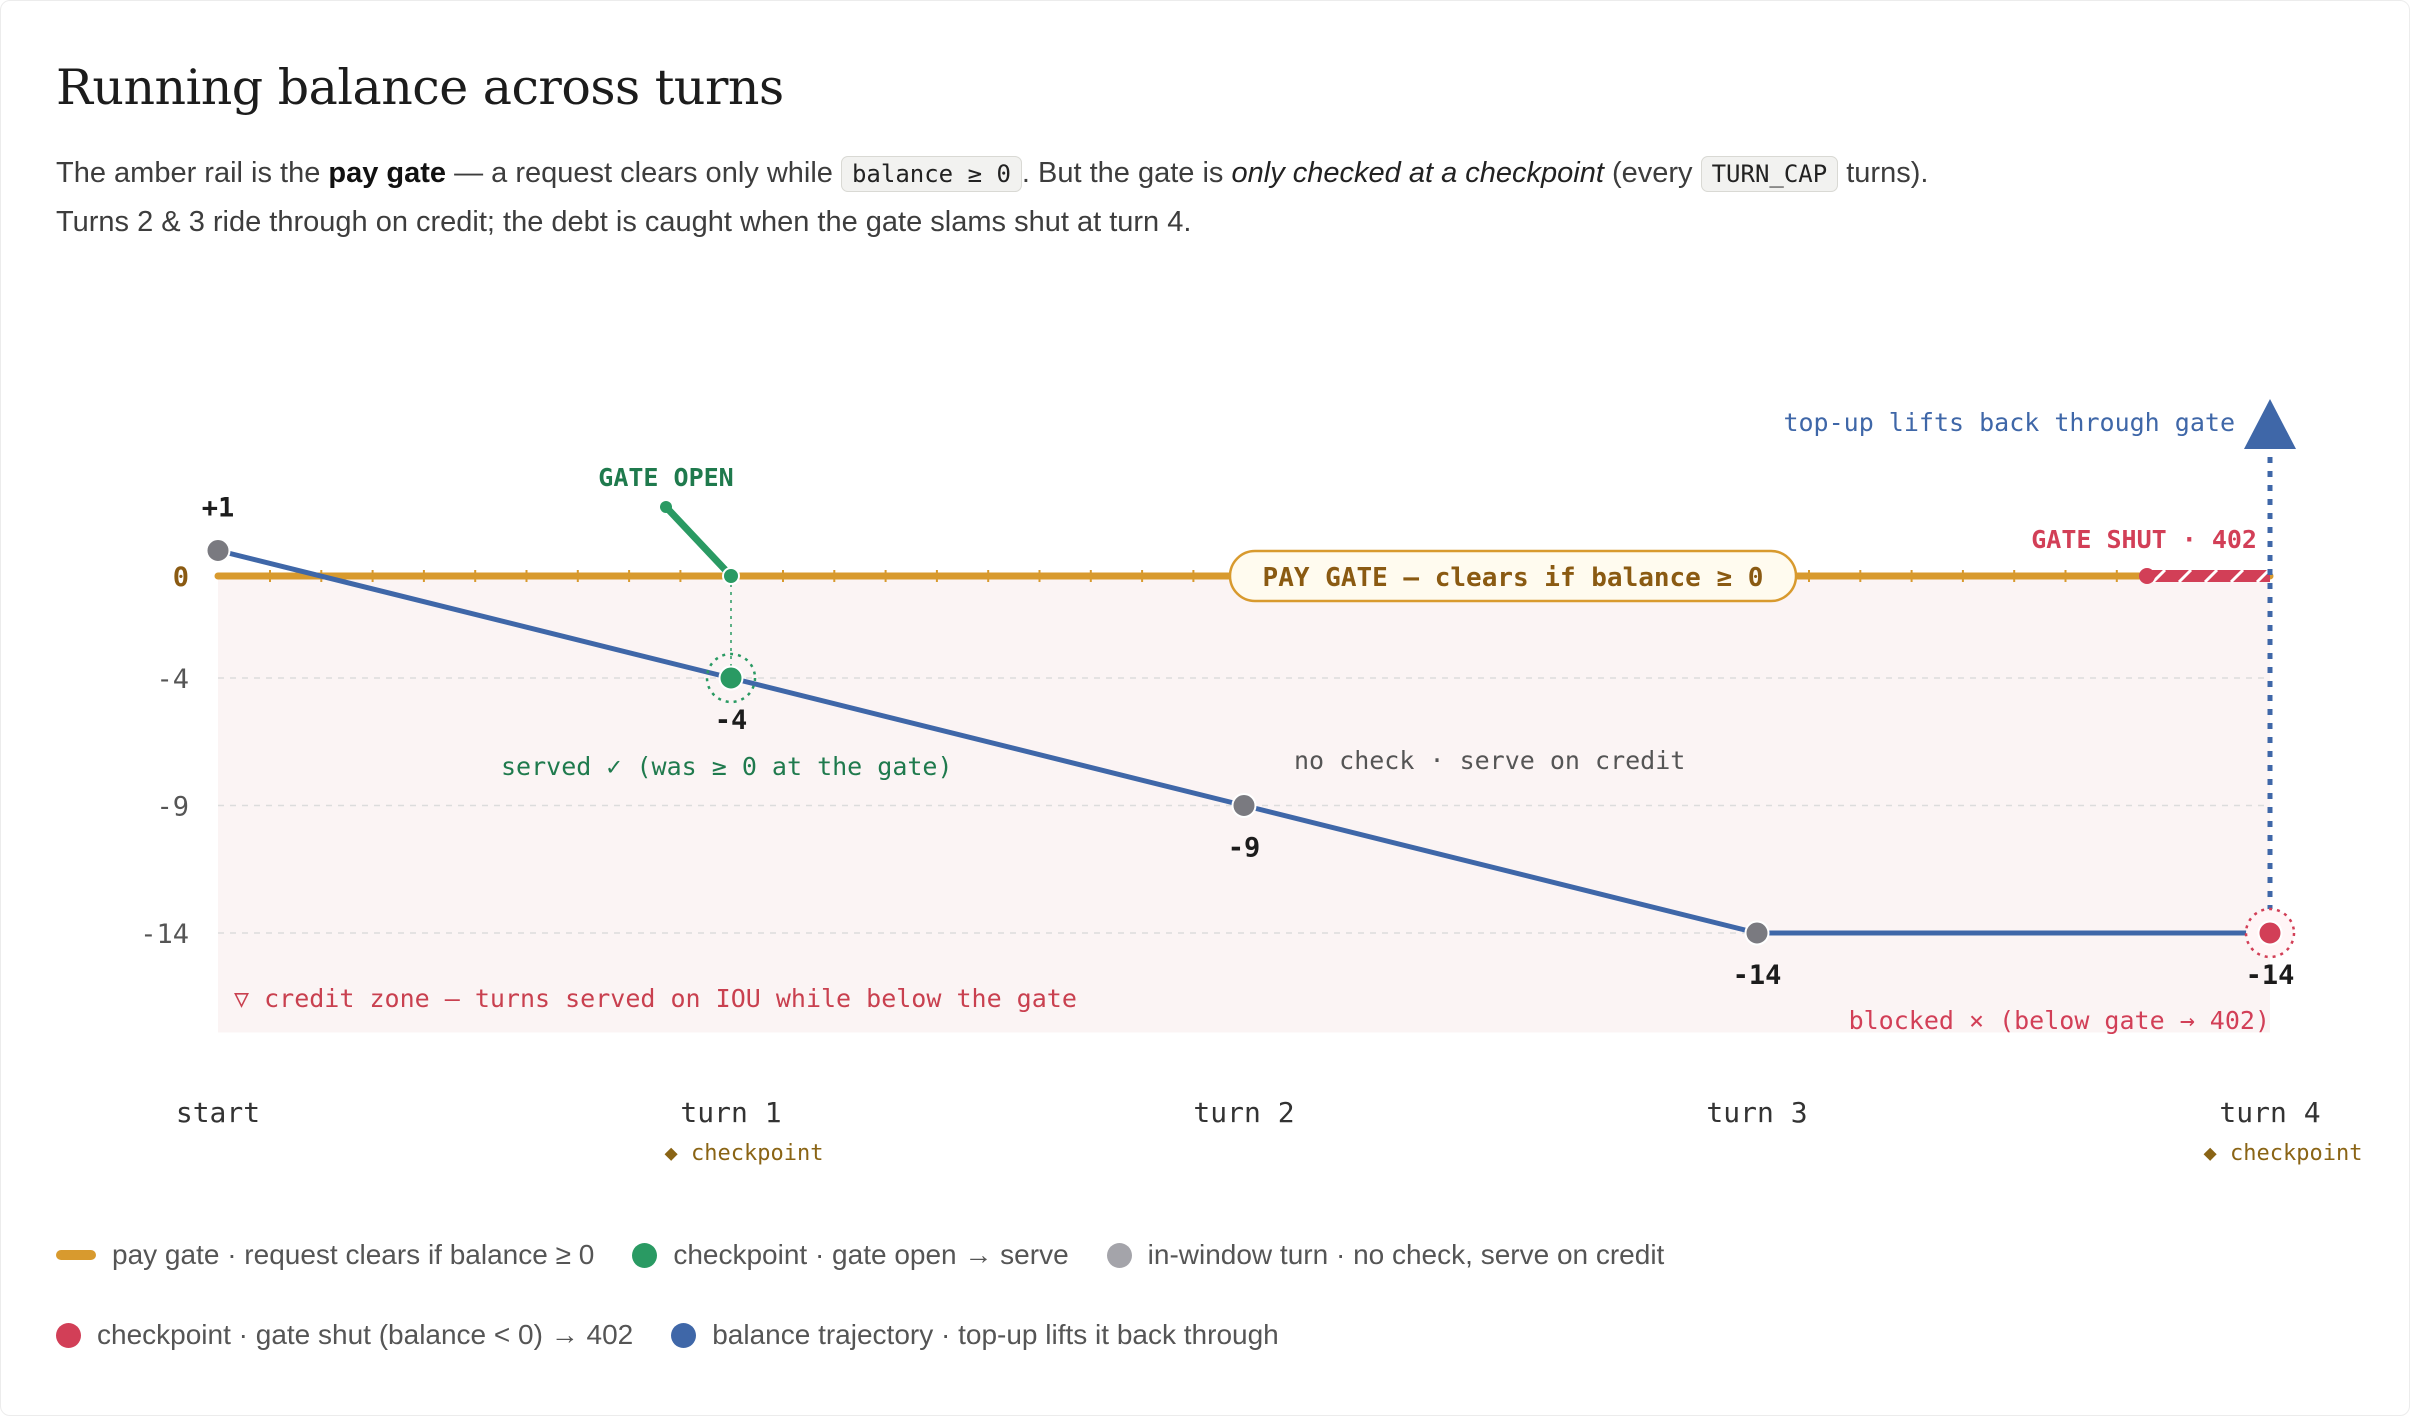  I want to click on point-label: +1, so click(218, 508).